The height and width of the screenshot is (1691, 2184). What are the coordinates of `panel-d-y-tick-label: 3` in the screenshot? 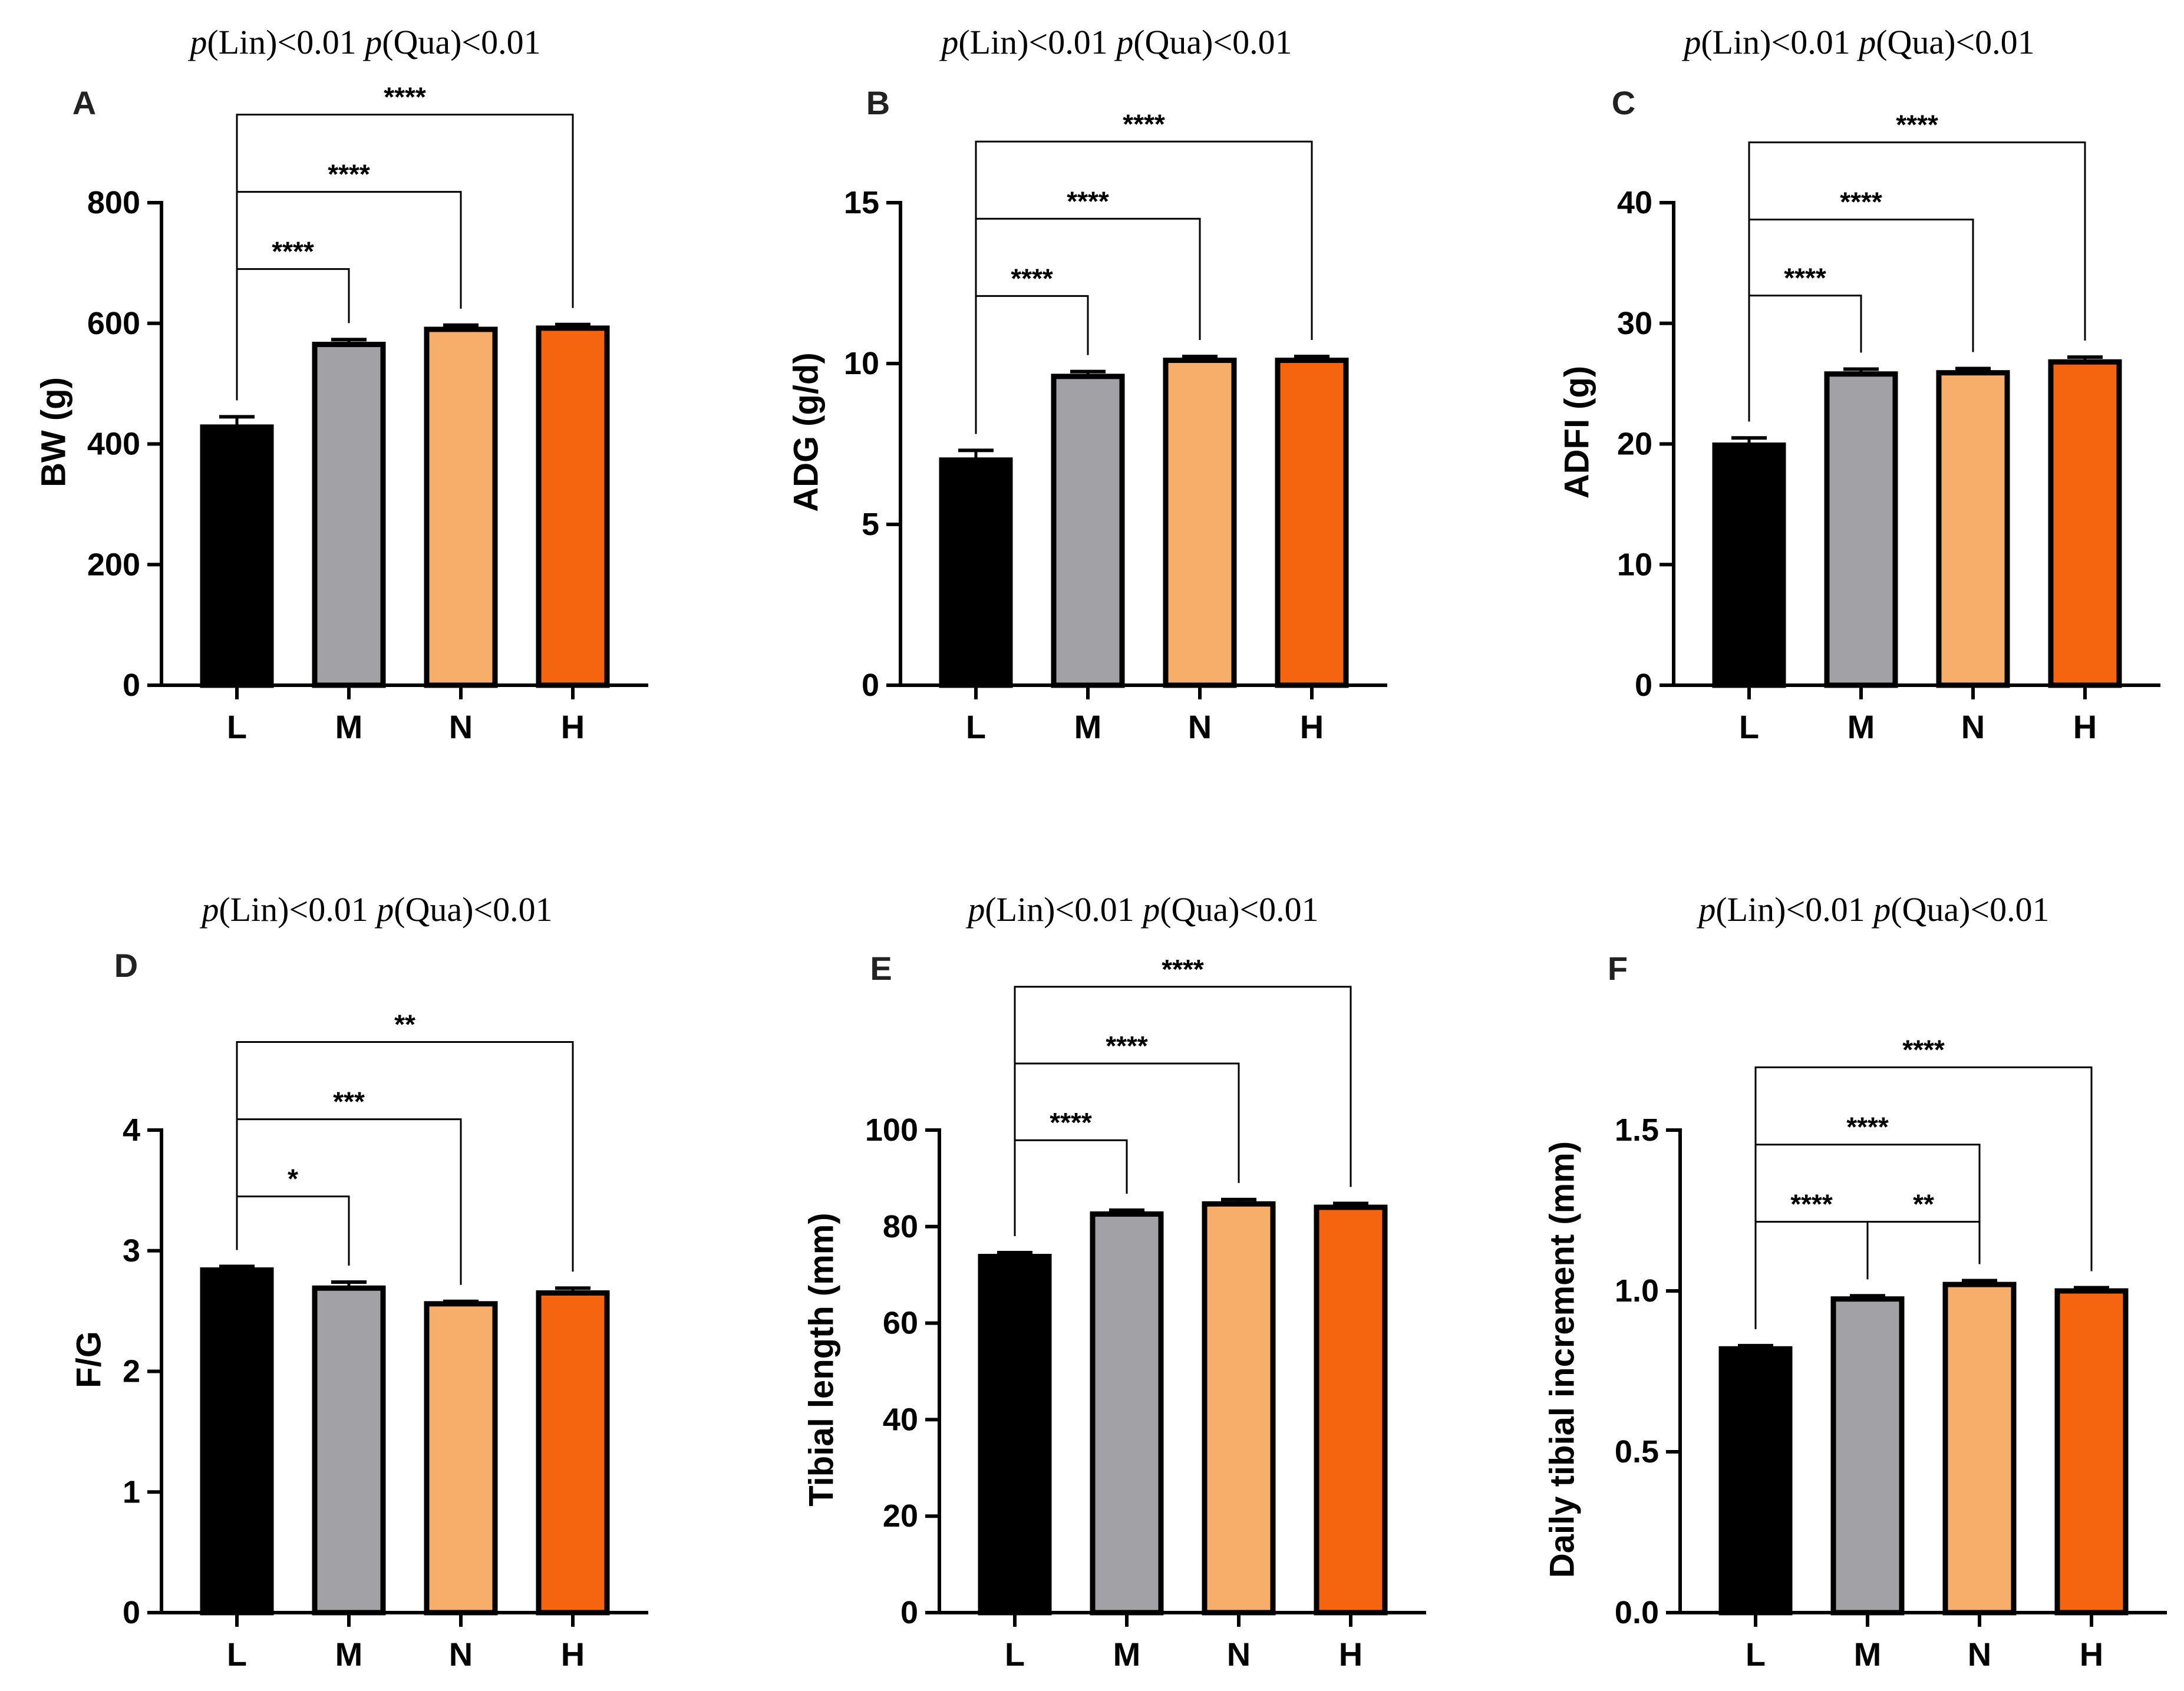 It's located at (131, 1251).